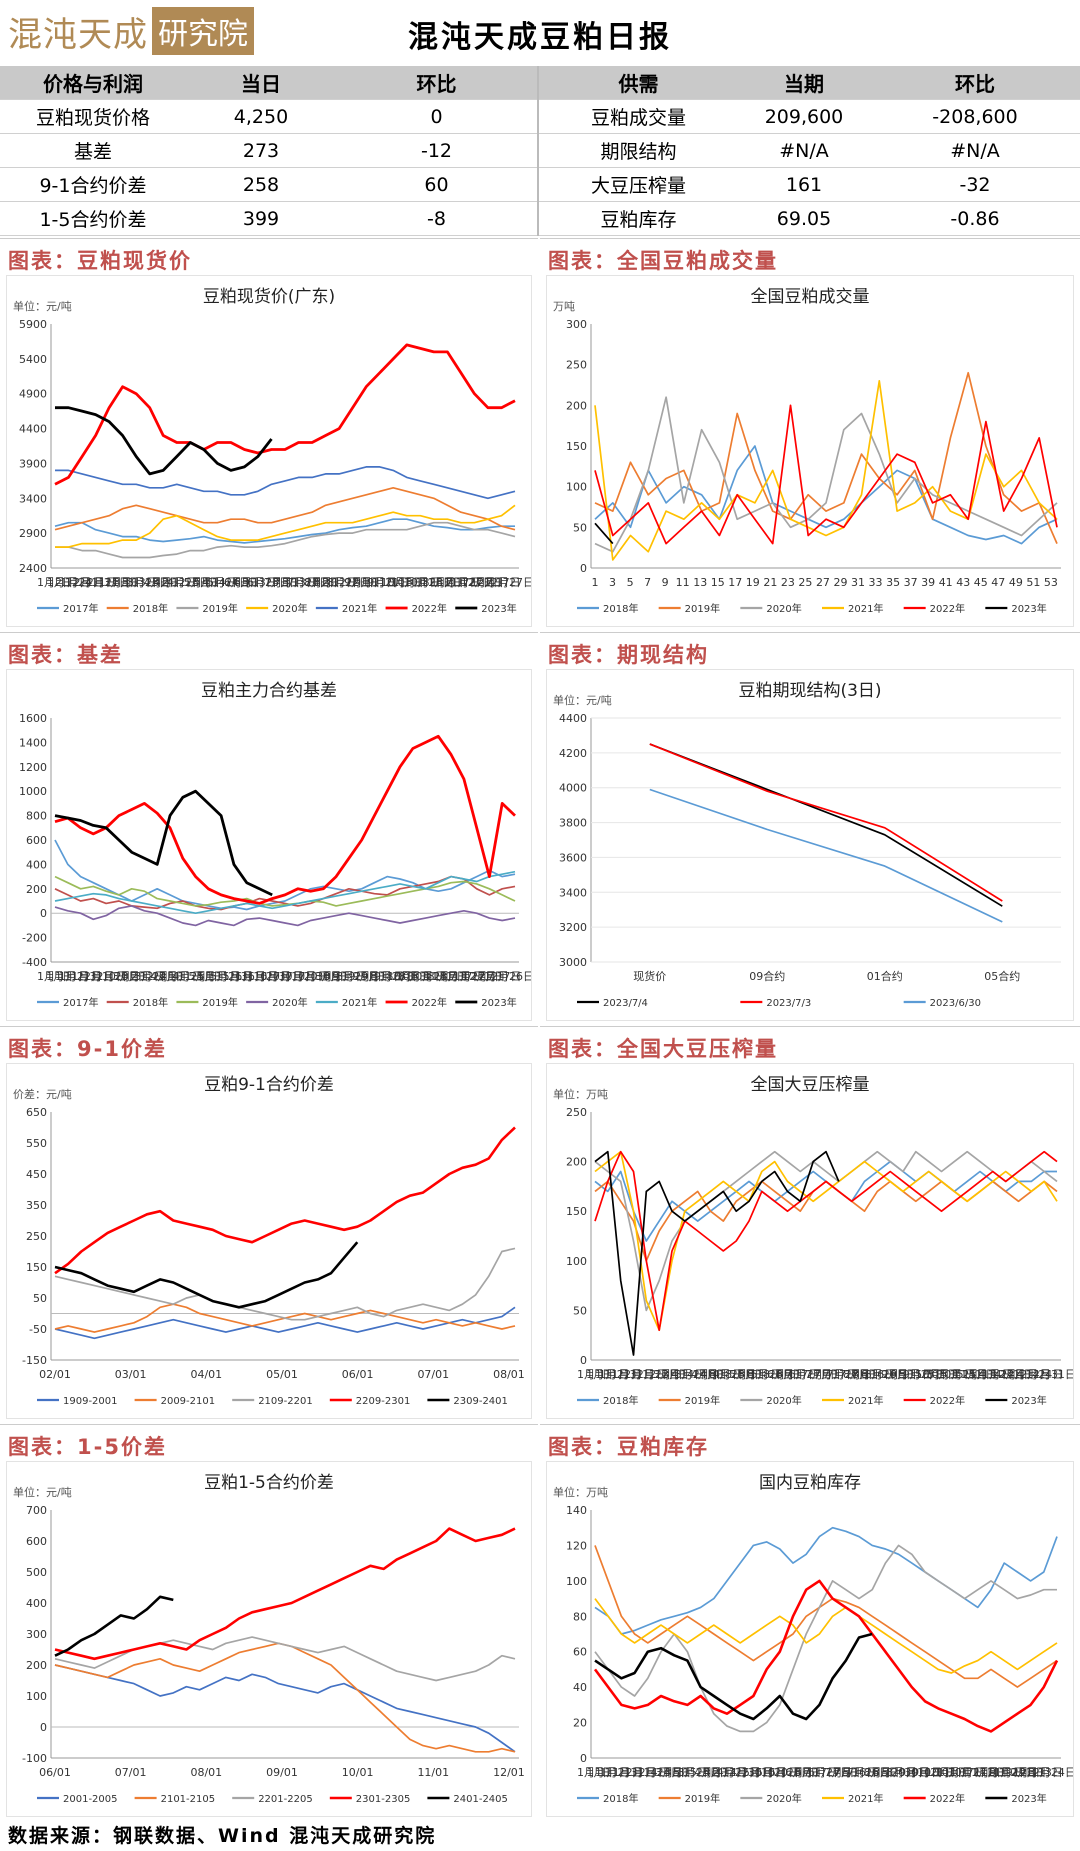  Describe the element at coordinates (738, 1772) in the screenshot. I see `x-tick-label: 4月22日` at that location.